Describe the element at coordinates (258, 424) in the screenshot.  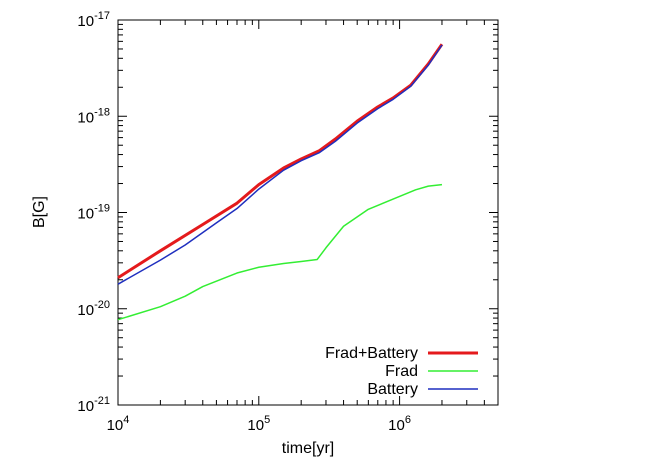
I see `x-tick-label: 10⁵` at that location.